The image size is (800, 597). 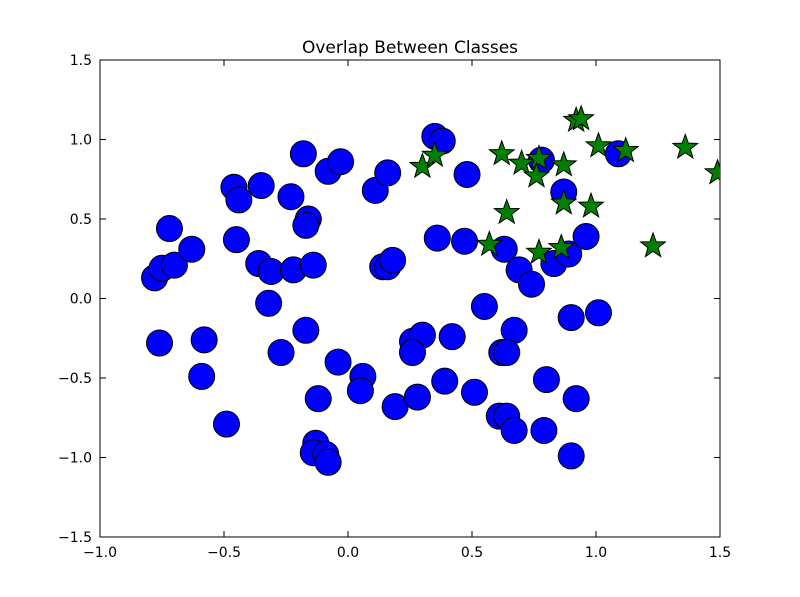 I want to click on y-tick-label: 1.0, so click(x=81, y=141).